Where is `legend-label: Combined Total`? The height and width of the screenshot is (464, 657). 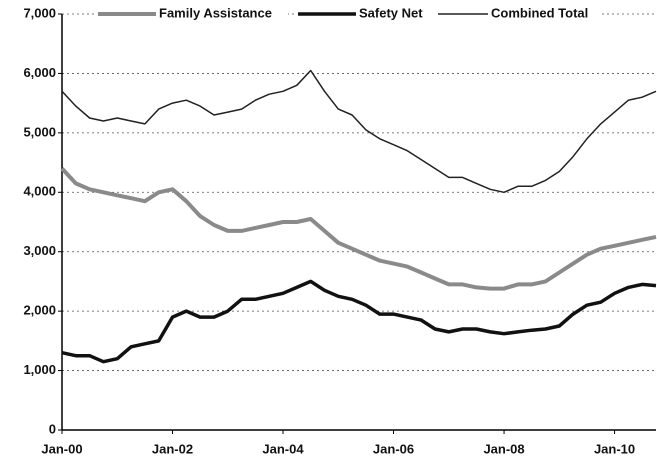 legend-label: Combined Total is located at coordinates (539, 12).